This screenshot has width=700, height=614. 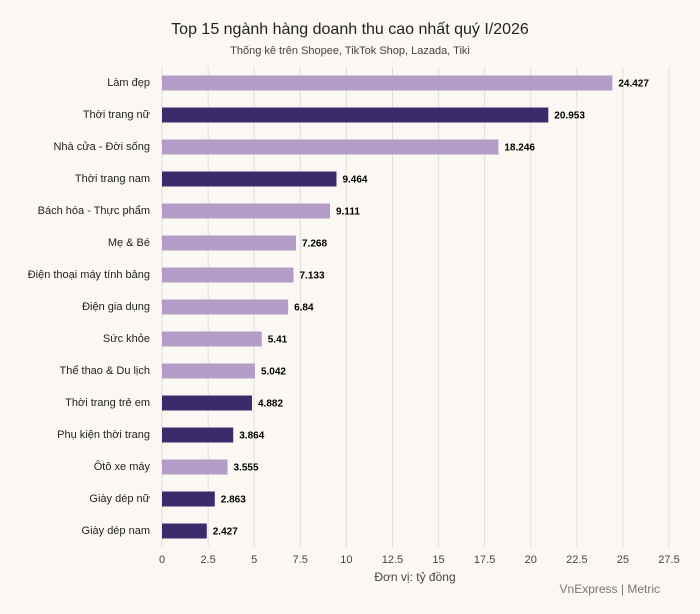 What do you see at coordinates (207, 560) in the screenshot?
I see `x-tick-label: 2.5` at bounding box center [207, 560].